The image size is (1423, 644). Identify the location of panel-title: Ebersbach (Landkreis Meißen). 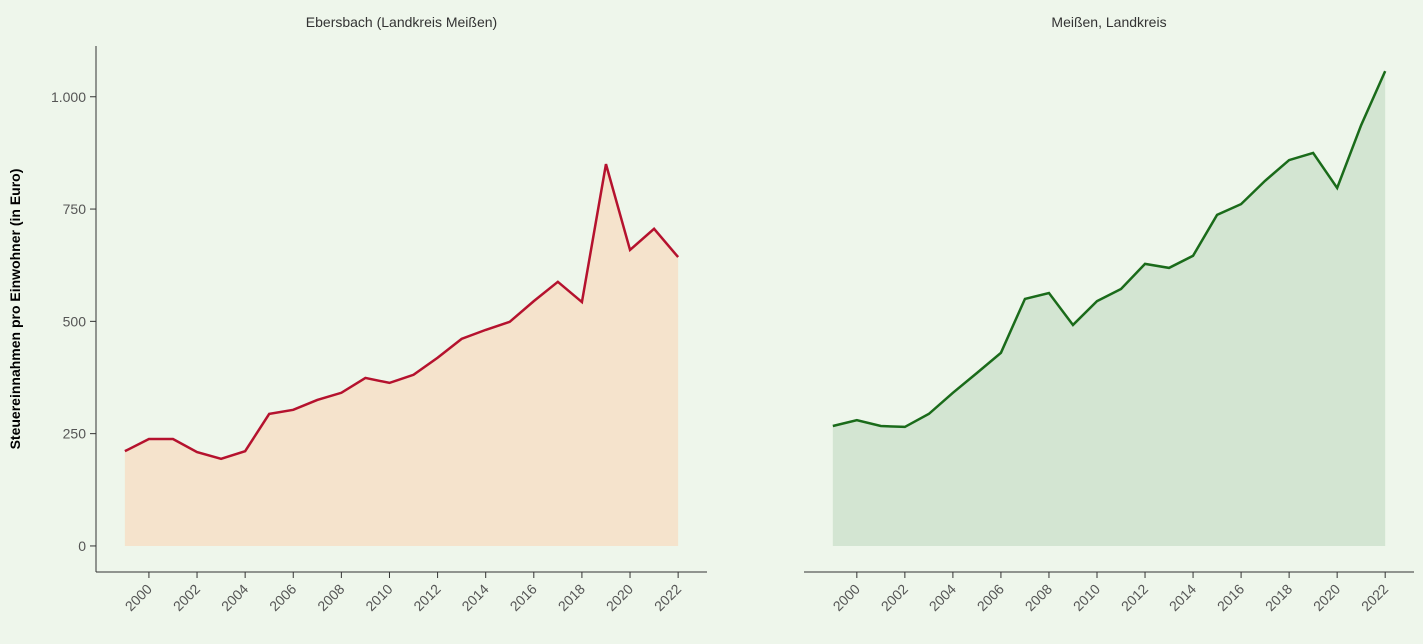
(401, 22).